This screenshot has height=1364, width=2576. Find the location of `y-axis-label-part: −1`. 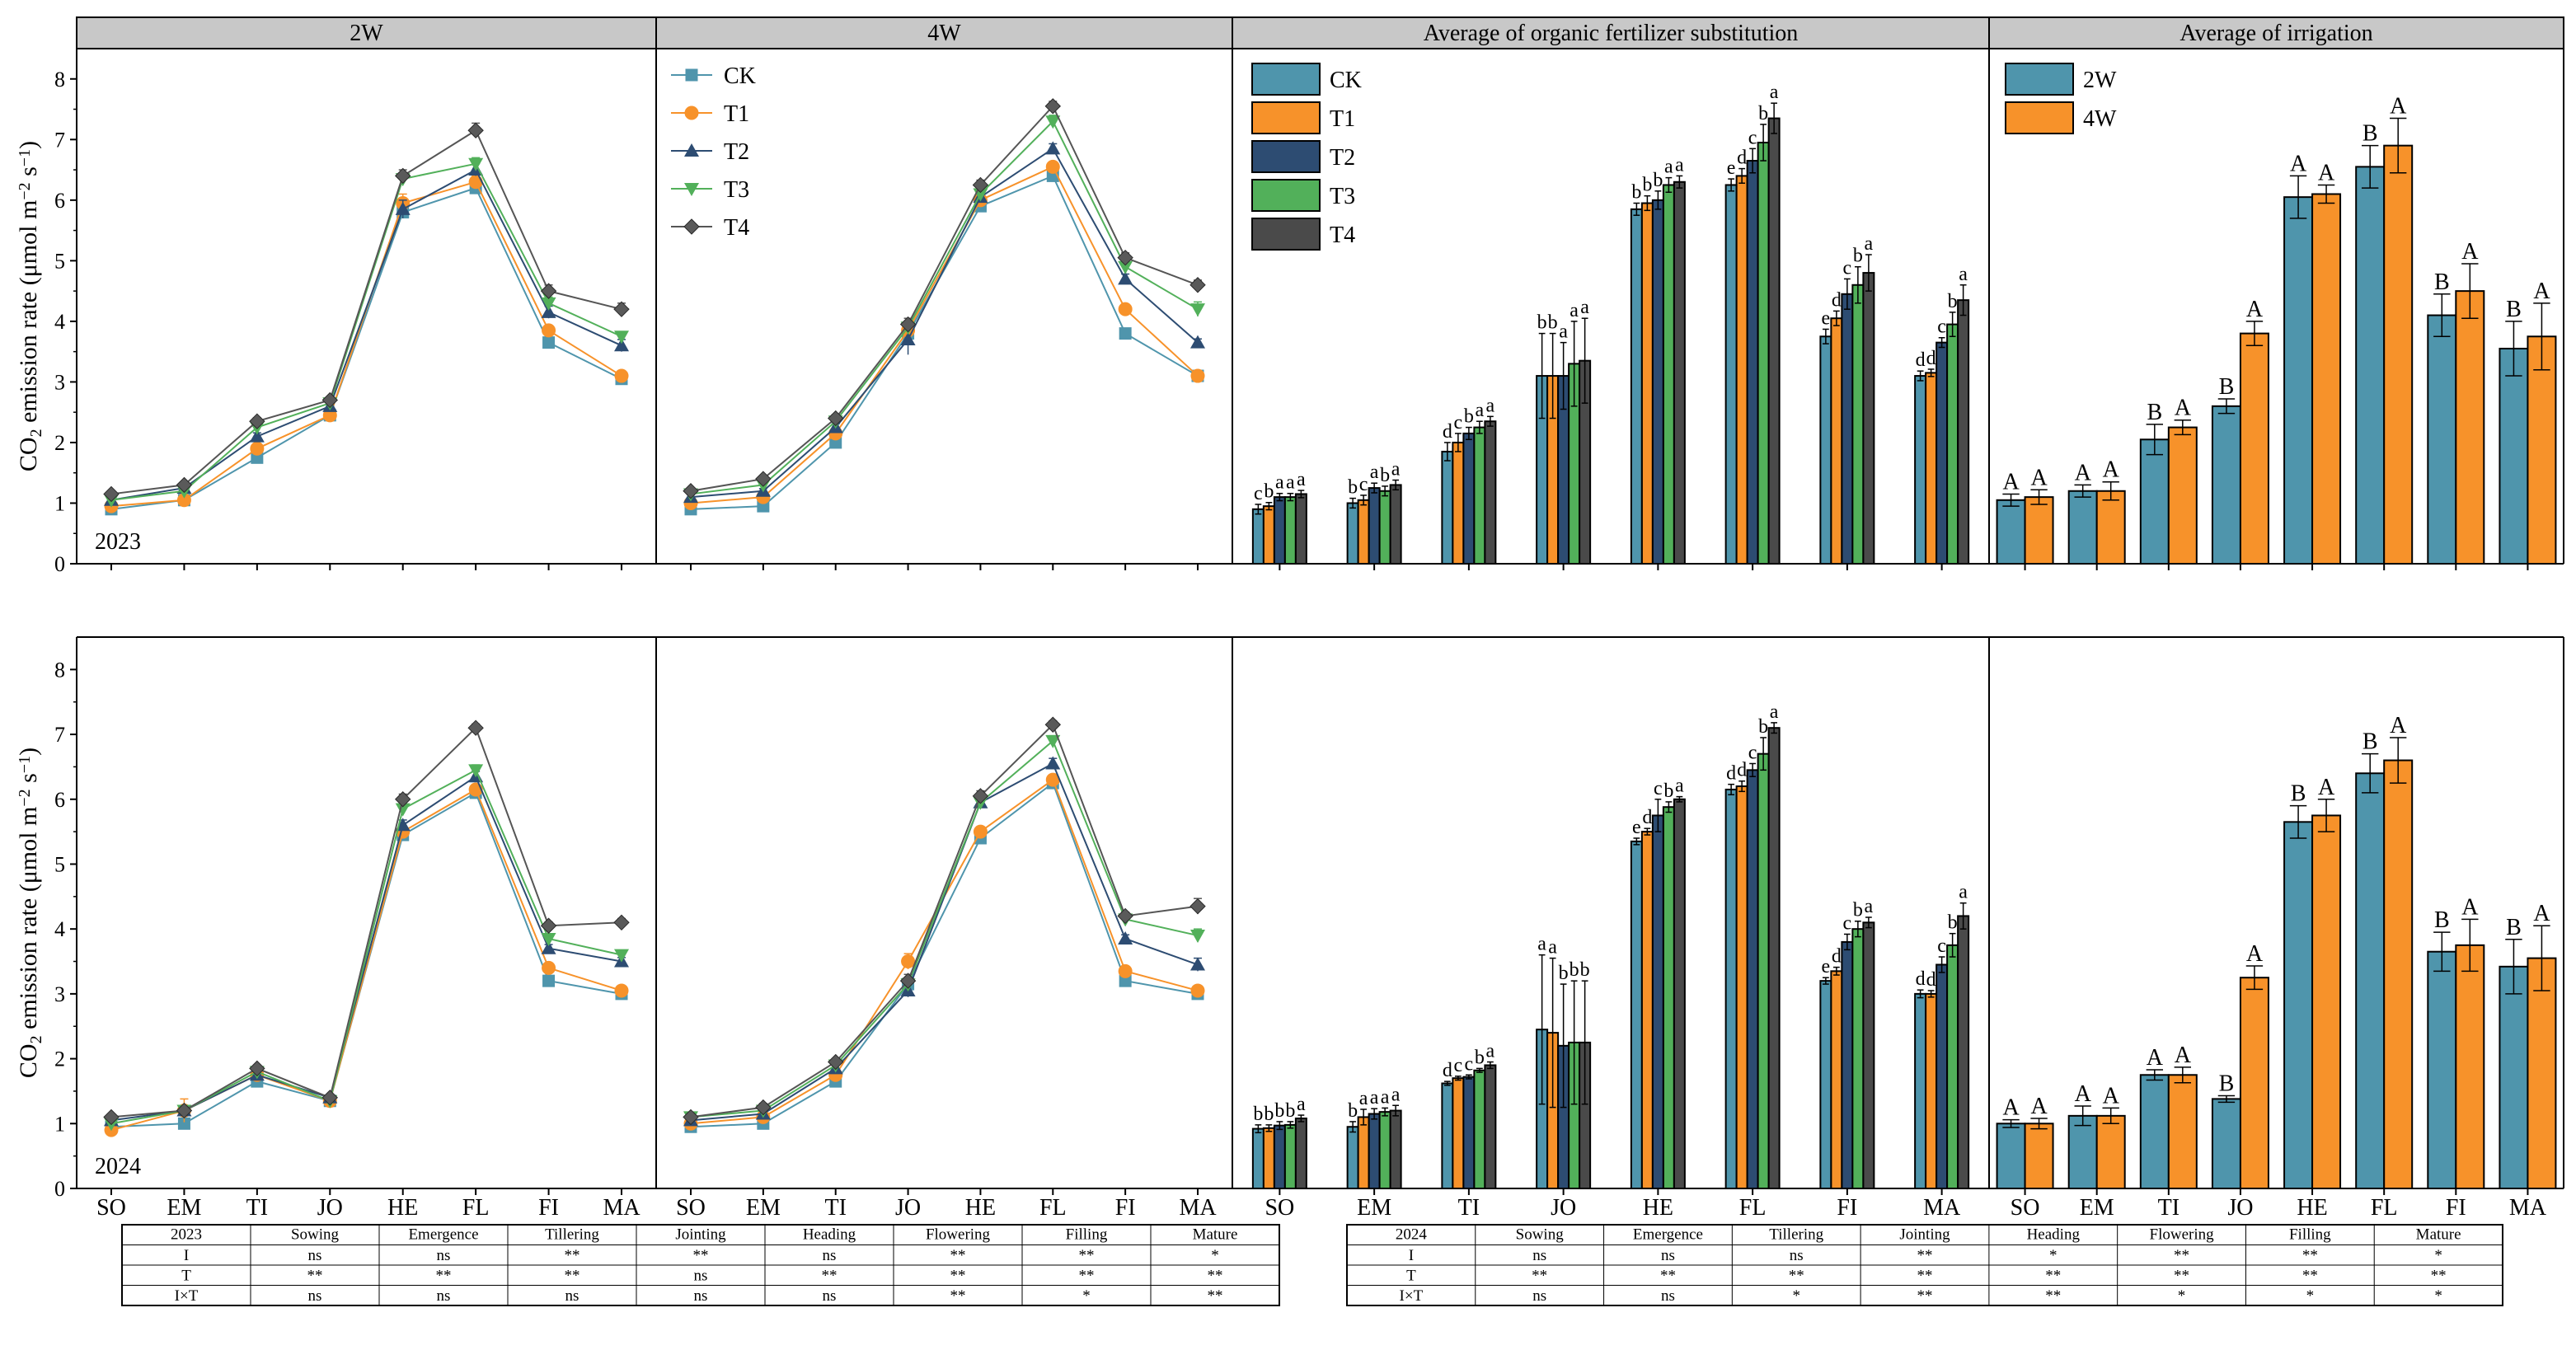

y-axis-label-part: −1 is located at coordinates (25, 764).